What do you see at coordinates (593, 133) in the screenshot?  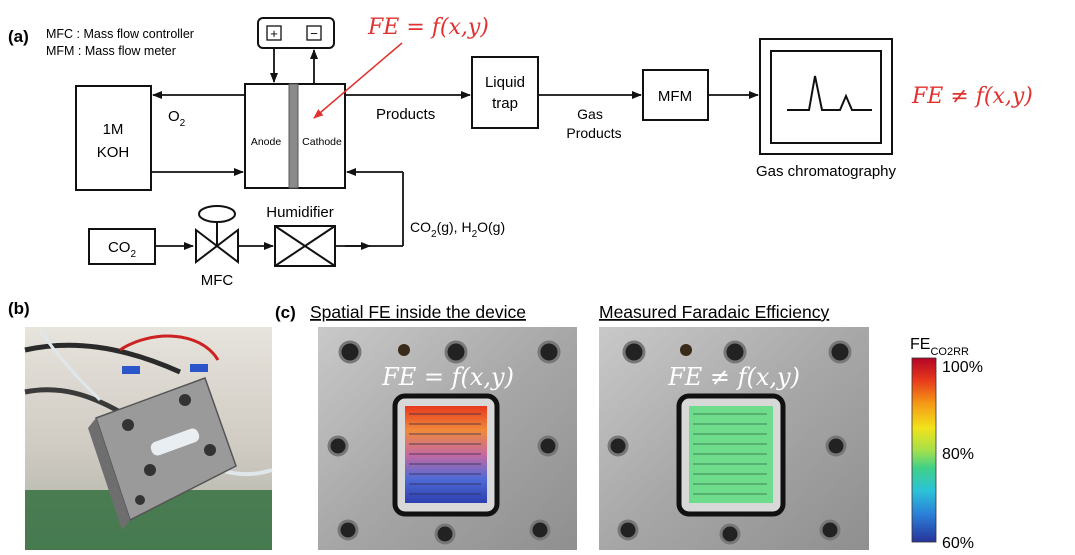 I see `gas-products-label-2: Products` at bounding box center [593, 133].